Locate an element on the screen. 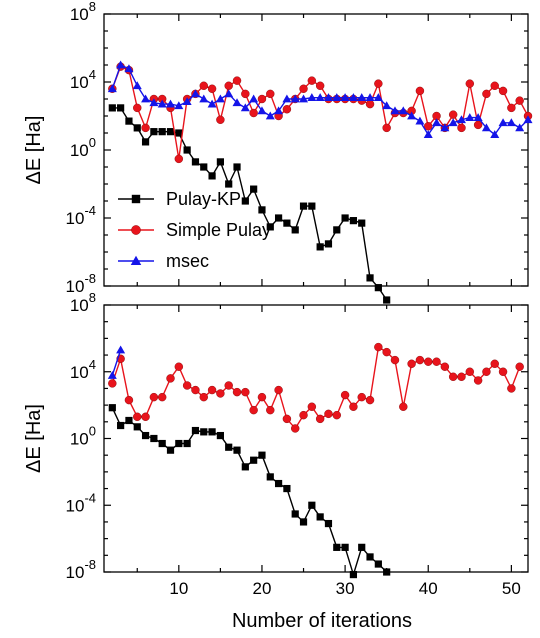  y-tick-label: 10⁻⁸ is located at coordinates (81, 569).